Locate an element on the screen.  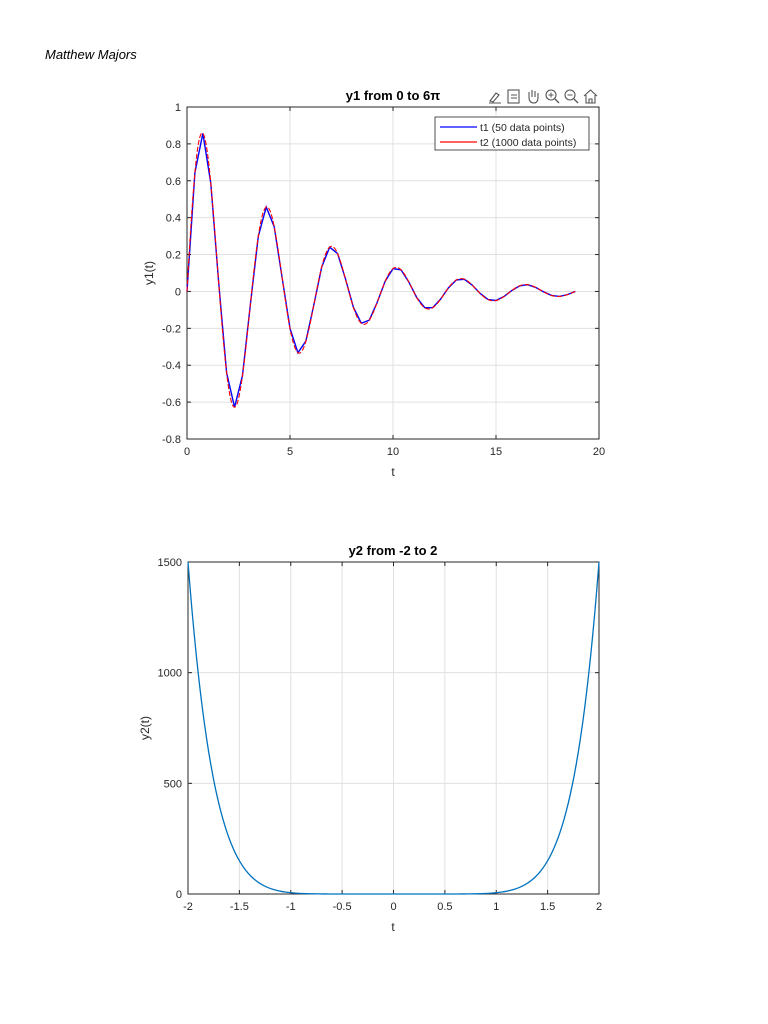
y-tick-label: -0.8 is located at coordinates (171, 440).